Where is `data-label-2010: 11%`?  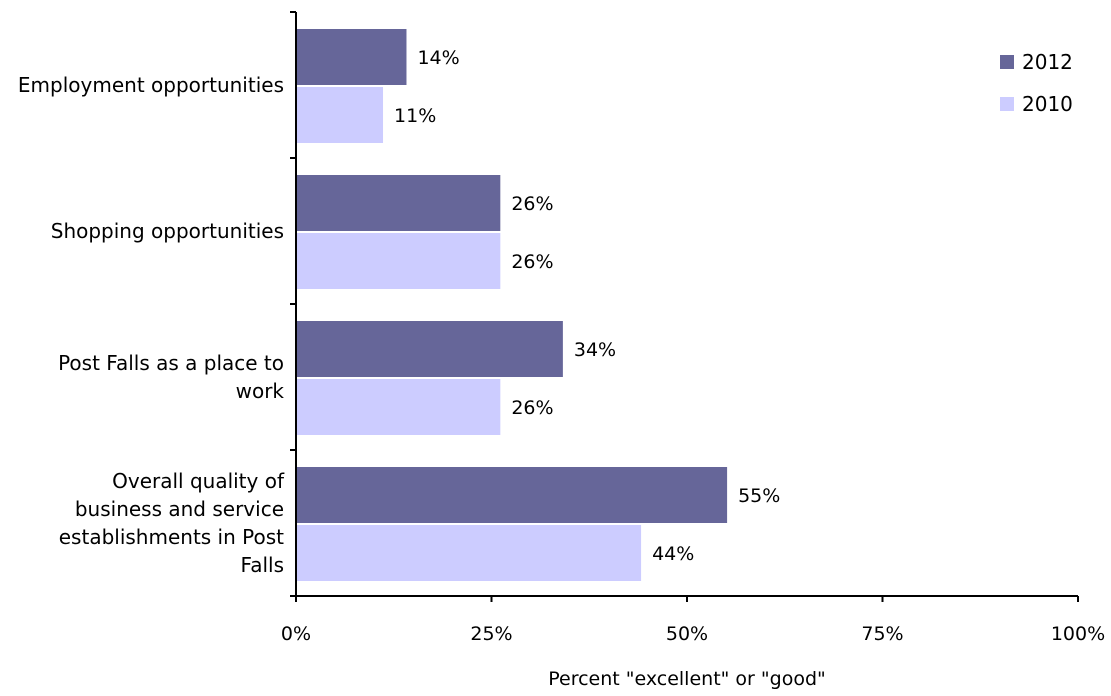 data-label-2010: 11% is located at coordinates (415, 116).